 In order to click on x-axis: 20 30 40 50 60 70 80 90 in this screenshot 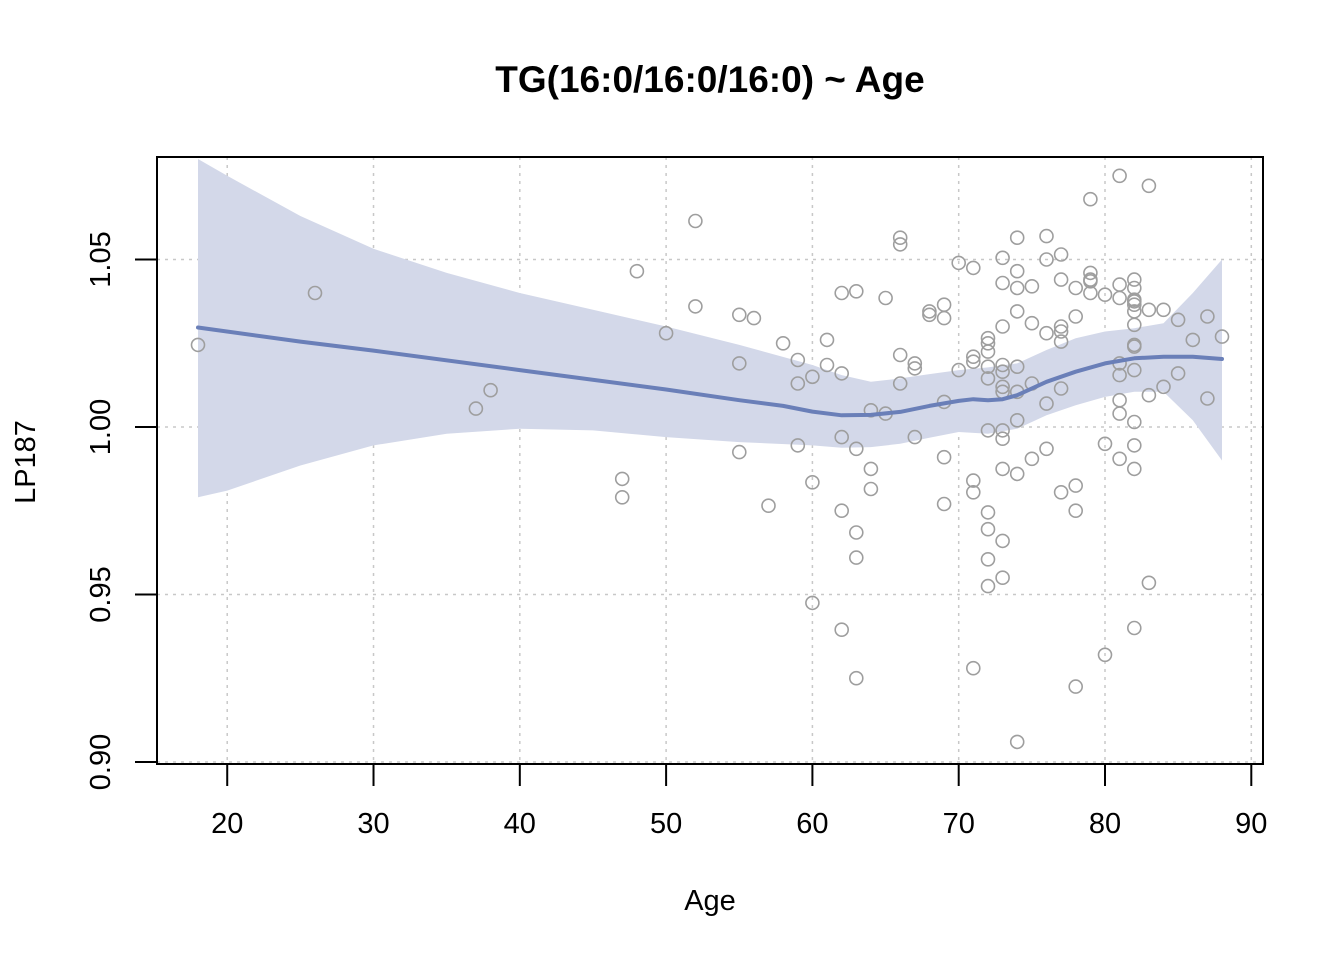, I will do `click(739, 801)`.